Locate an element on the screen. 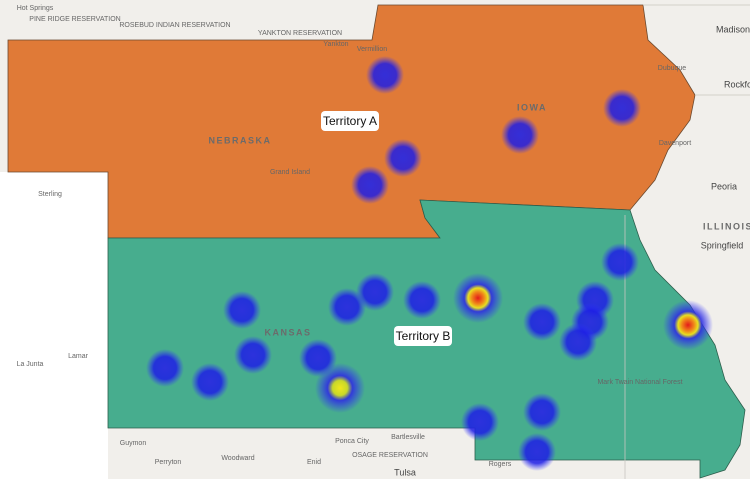  place-label: Mark Twain National Forest is located at coordinates (639, 382).